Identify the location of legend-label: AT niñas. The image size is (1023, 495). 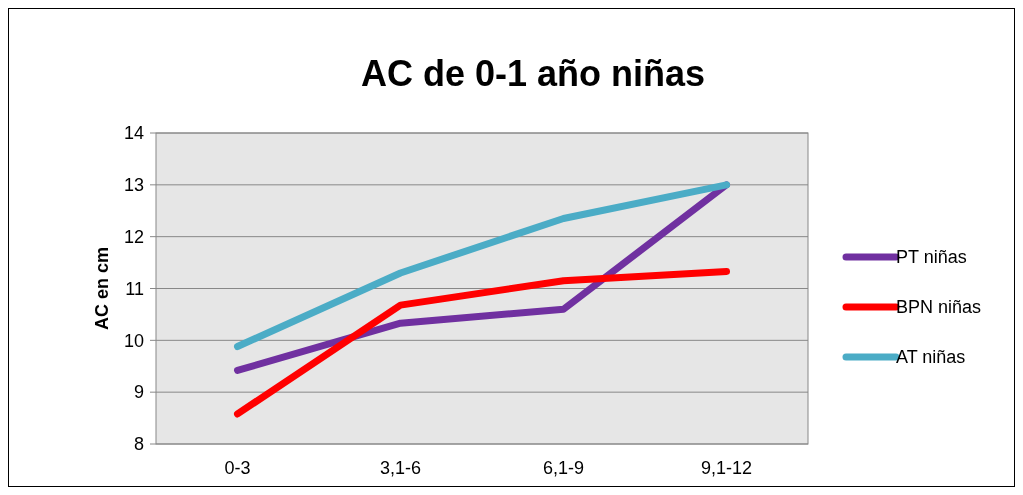
(931, 357).